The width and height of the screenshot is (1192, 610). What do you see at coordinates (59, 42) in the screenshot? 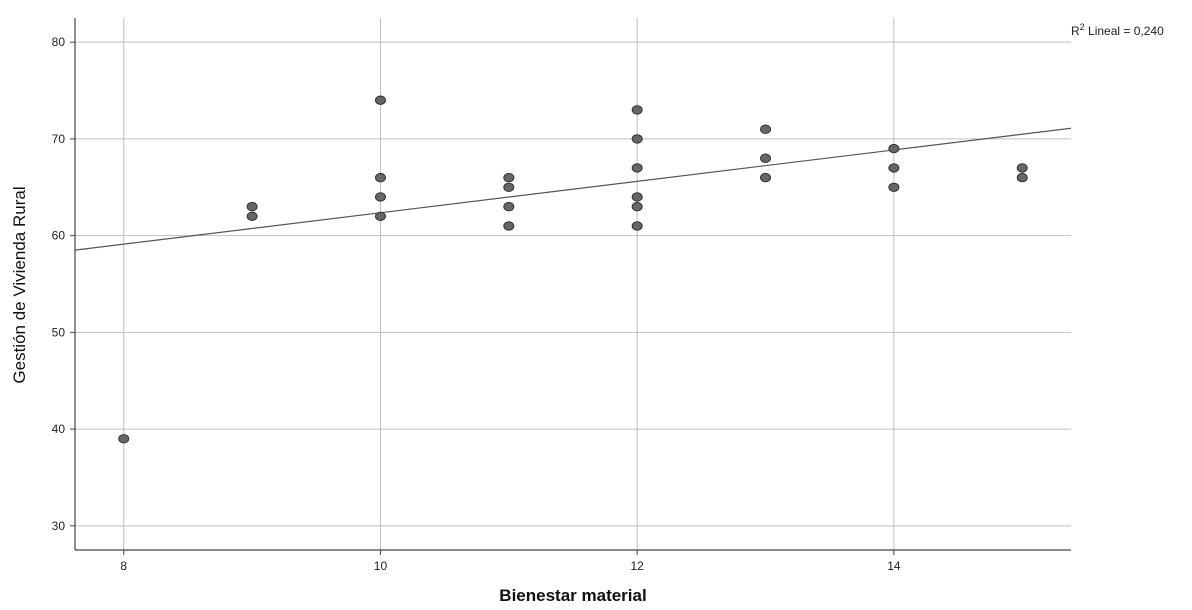
I see `y-tick-label: 80` at bounding box center [59, 42].